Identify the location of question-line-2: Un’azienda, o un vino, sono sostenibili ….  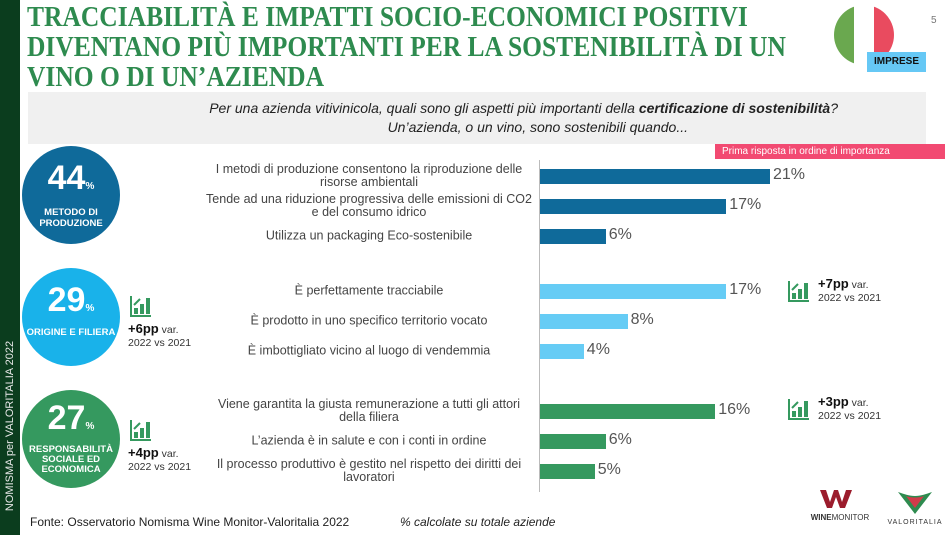
(537, 127).